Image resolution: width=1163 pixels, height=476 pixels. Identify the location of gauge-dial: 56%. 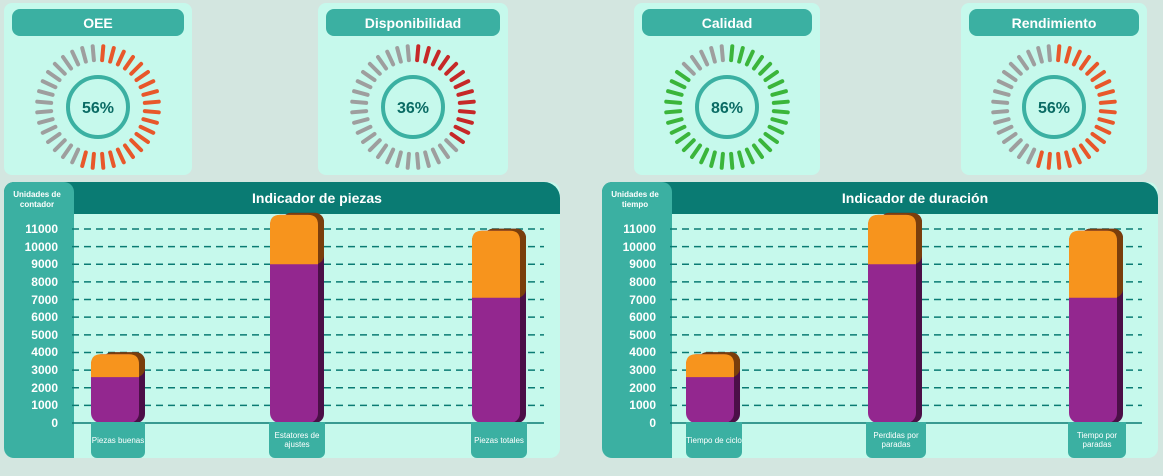
(1054, 107).